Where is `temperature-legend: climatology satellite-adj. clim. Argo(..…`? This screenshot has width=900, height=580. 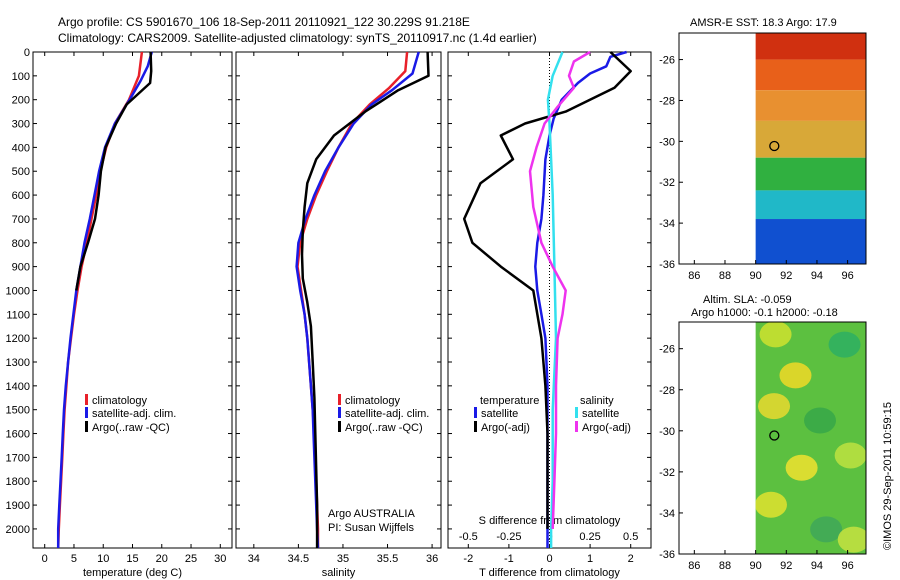
temperature-legend: climatology satellite-adj. clim. Argo(..… is located at coordinates (130, 414).